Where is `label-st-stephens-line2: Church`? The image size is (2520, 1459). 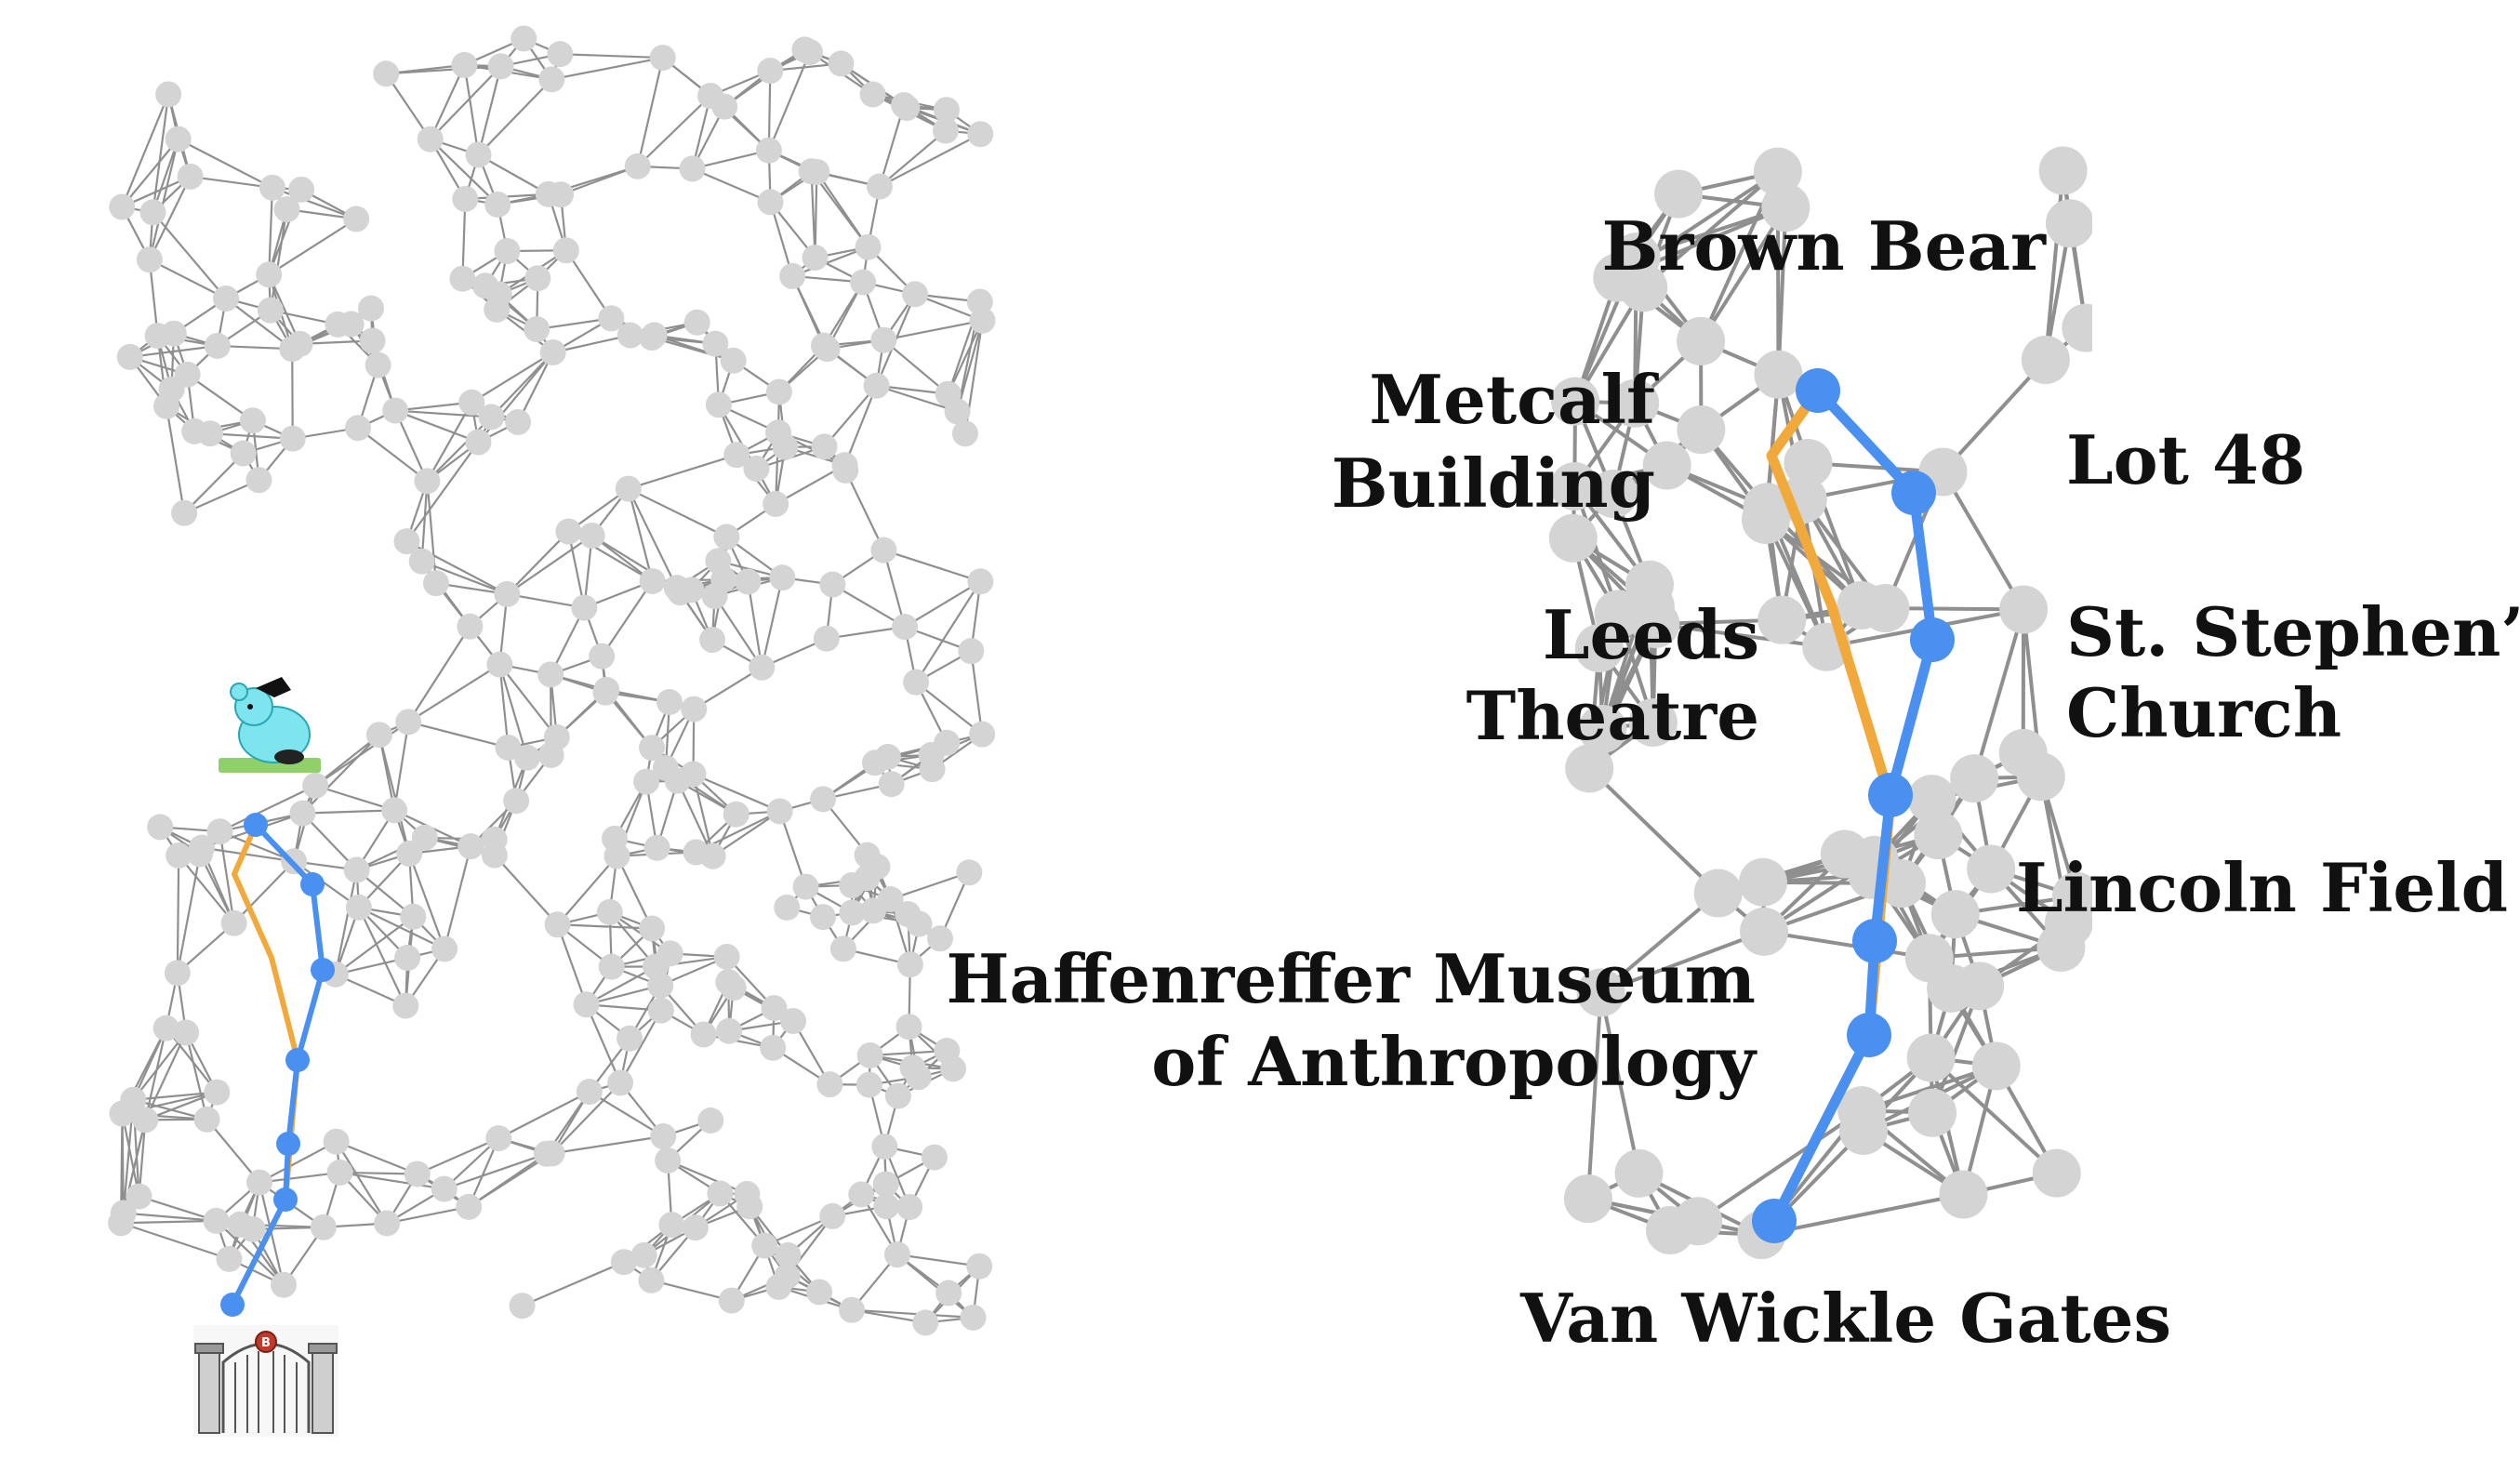
label-st-stephens-line2: Church is located at coordinates (2203, 712).